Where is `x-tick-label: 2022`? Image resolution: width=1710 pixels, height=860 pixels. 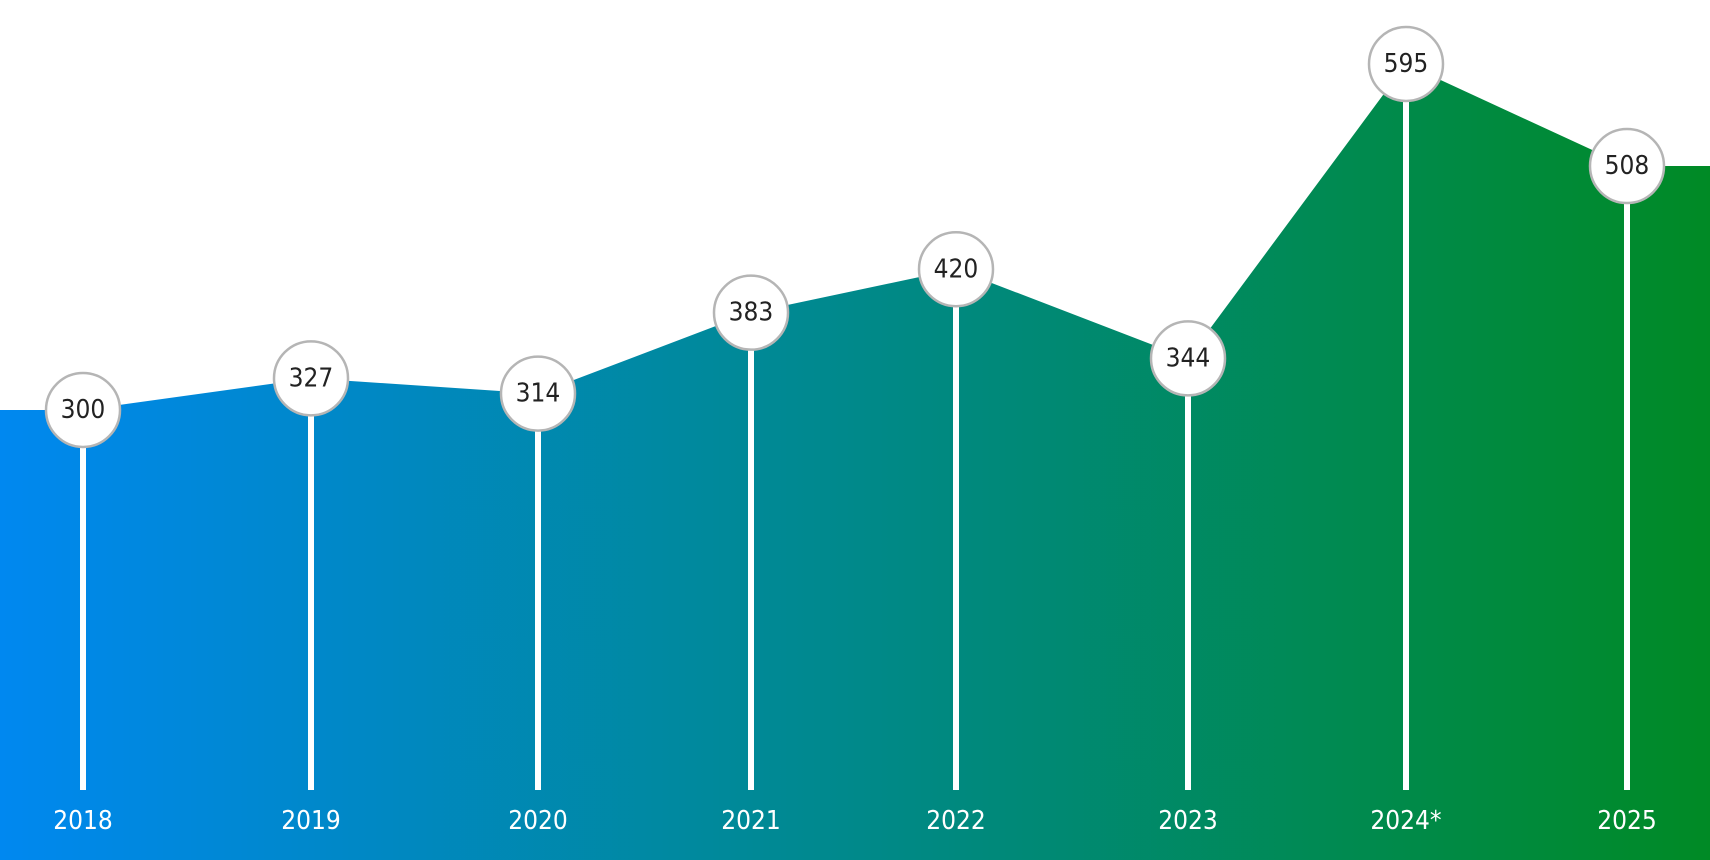
x-tick-label: 2022 is located at coordinates (956, 821).